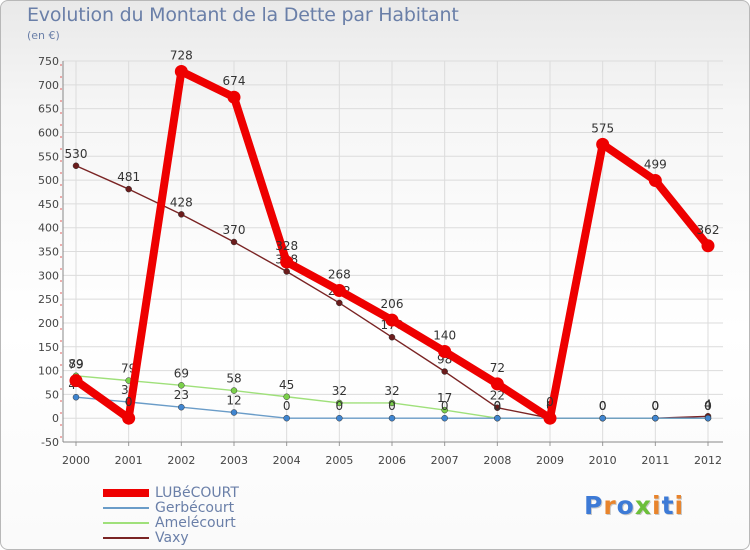 This screenshot has width=750, height=550. Describe the element at coordinates (234, 460) in the screenshot. I see `x-tick-label: 2003` at that location.